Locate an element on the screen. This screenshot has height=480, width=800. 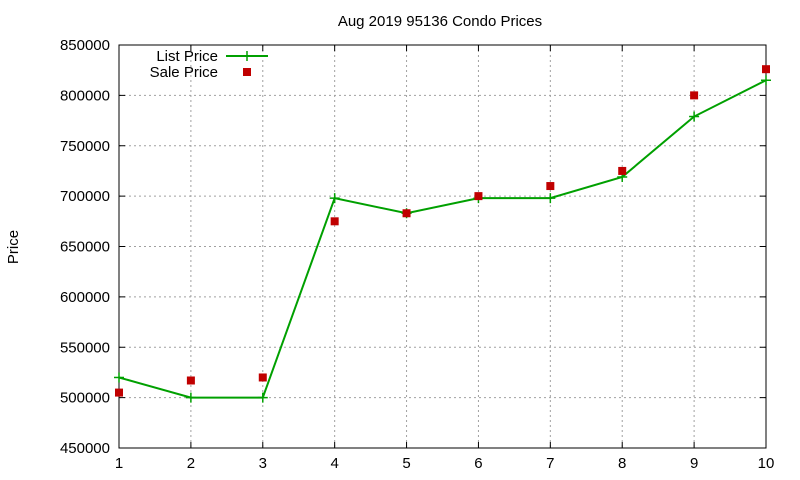
x-tick-label: 1 is located at coordinates (119, 463).